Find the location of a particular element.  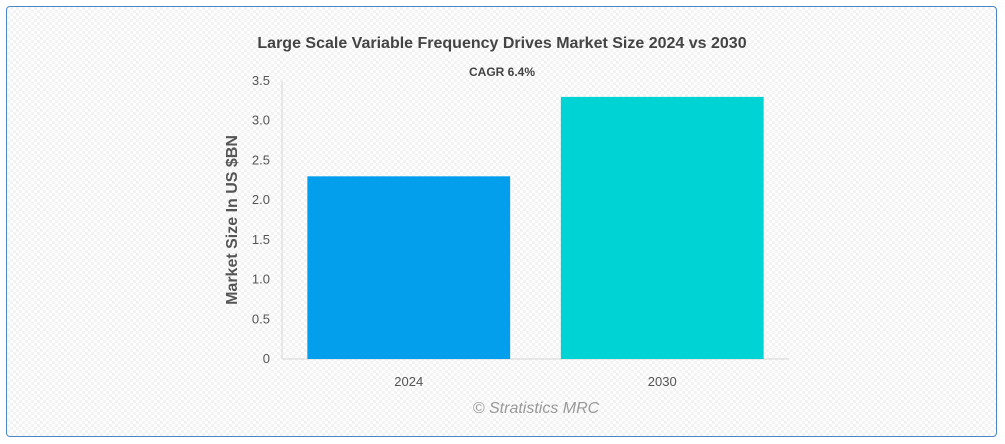

source-credit: © Stratistics MRC is located at coordinates (536, 408).